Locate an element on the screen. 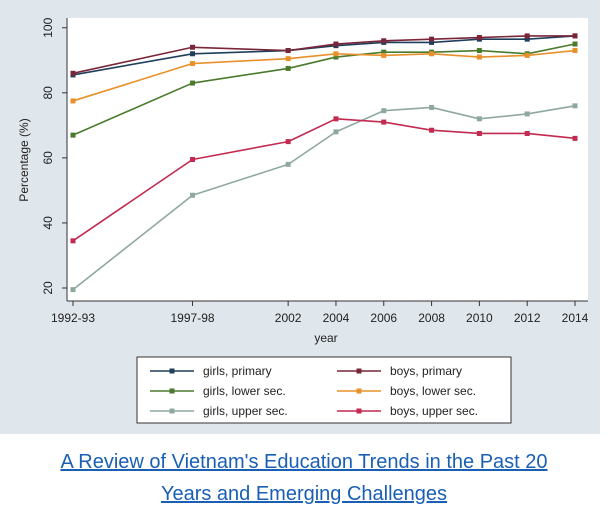 The width and height of the screenshot is (608, 513). legend-label: girls, lower sec. is located at coordinates (244, 391).